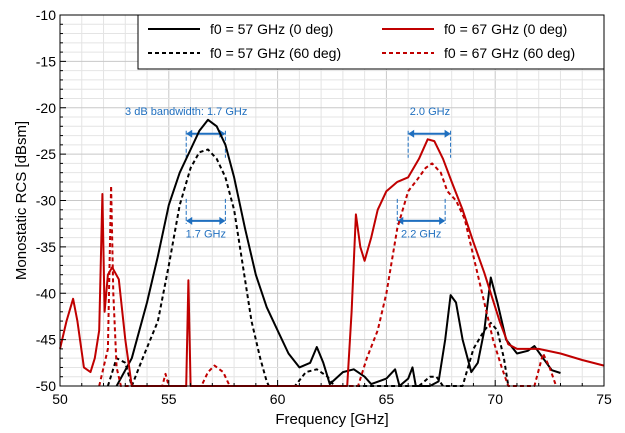 This screenshot has width=625, height=433. Describe the element at coordinates (509, 53) in the screenshot. I see `legend-label: f0 = 67 GHz (60 deg)` at that location.